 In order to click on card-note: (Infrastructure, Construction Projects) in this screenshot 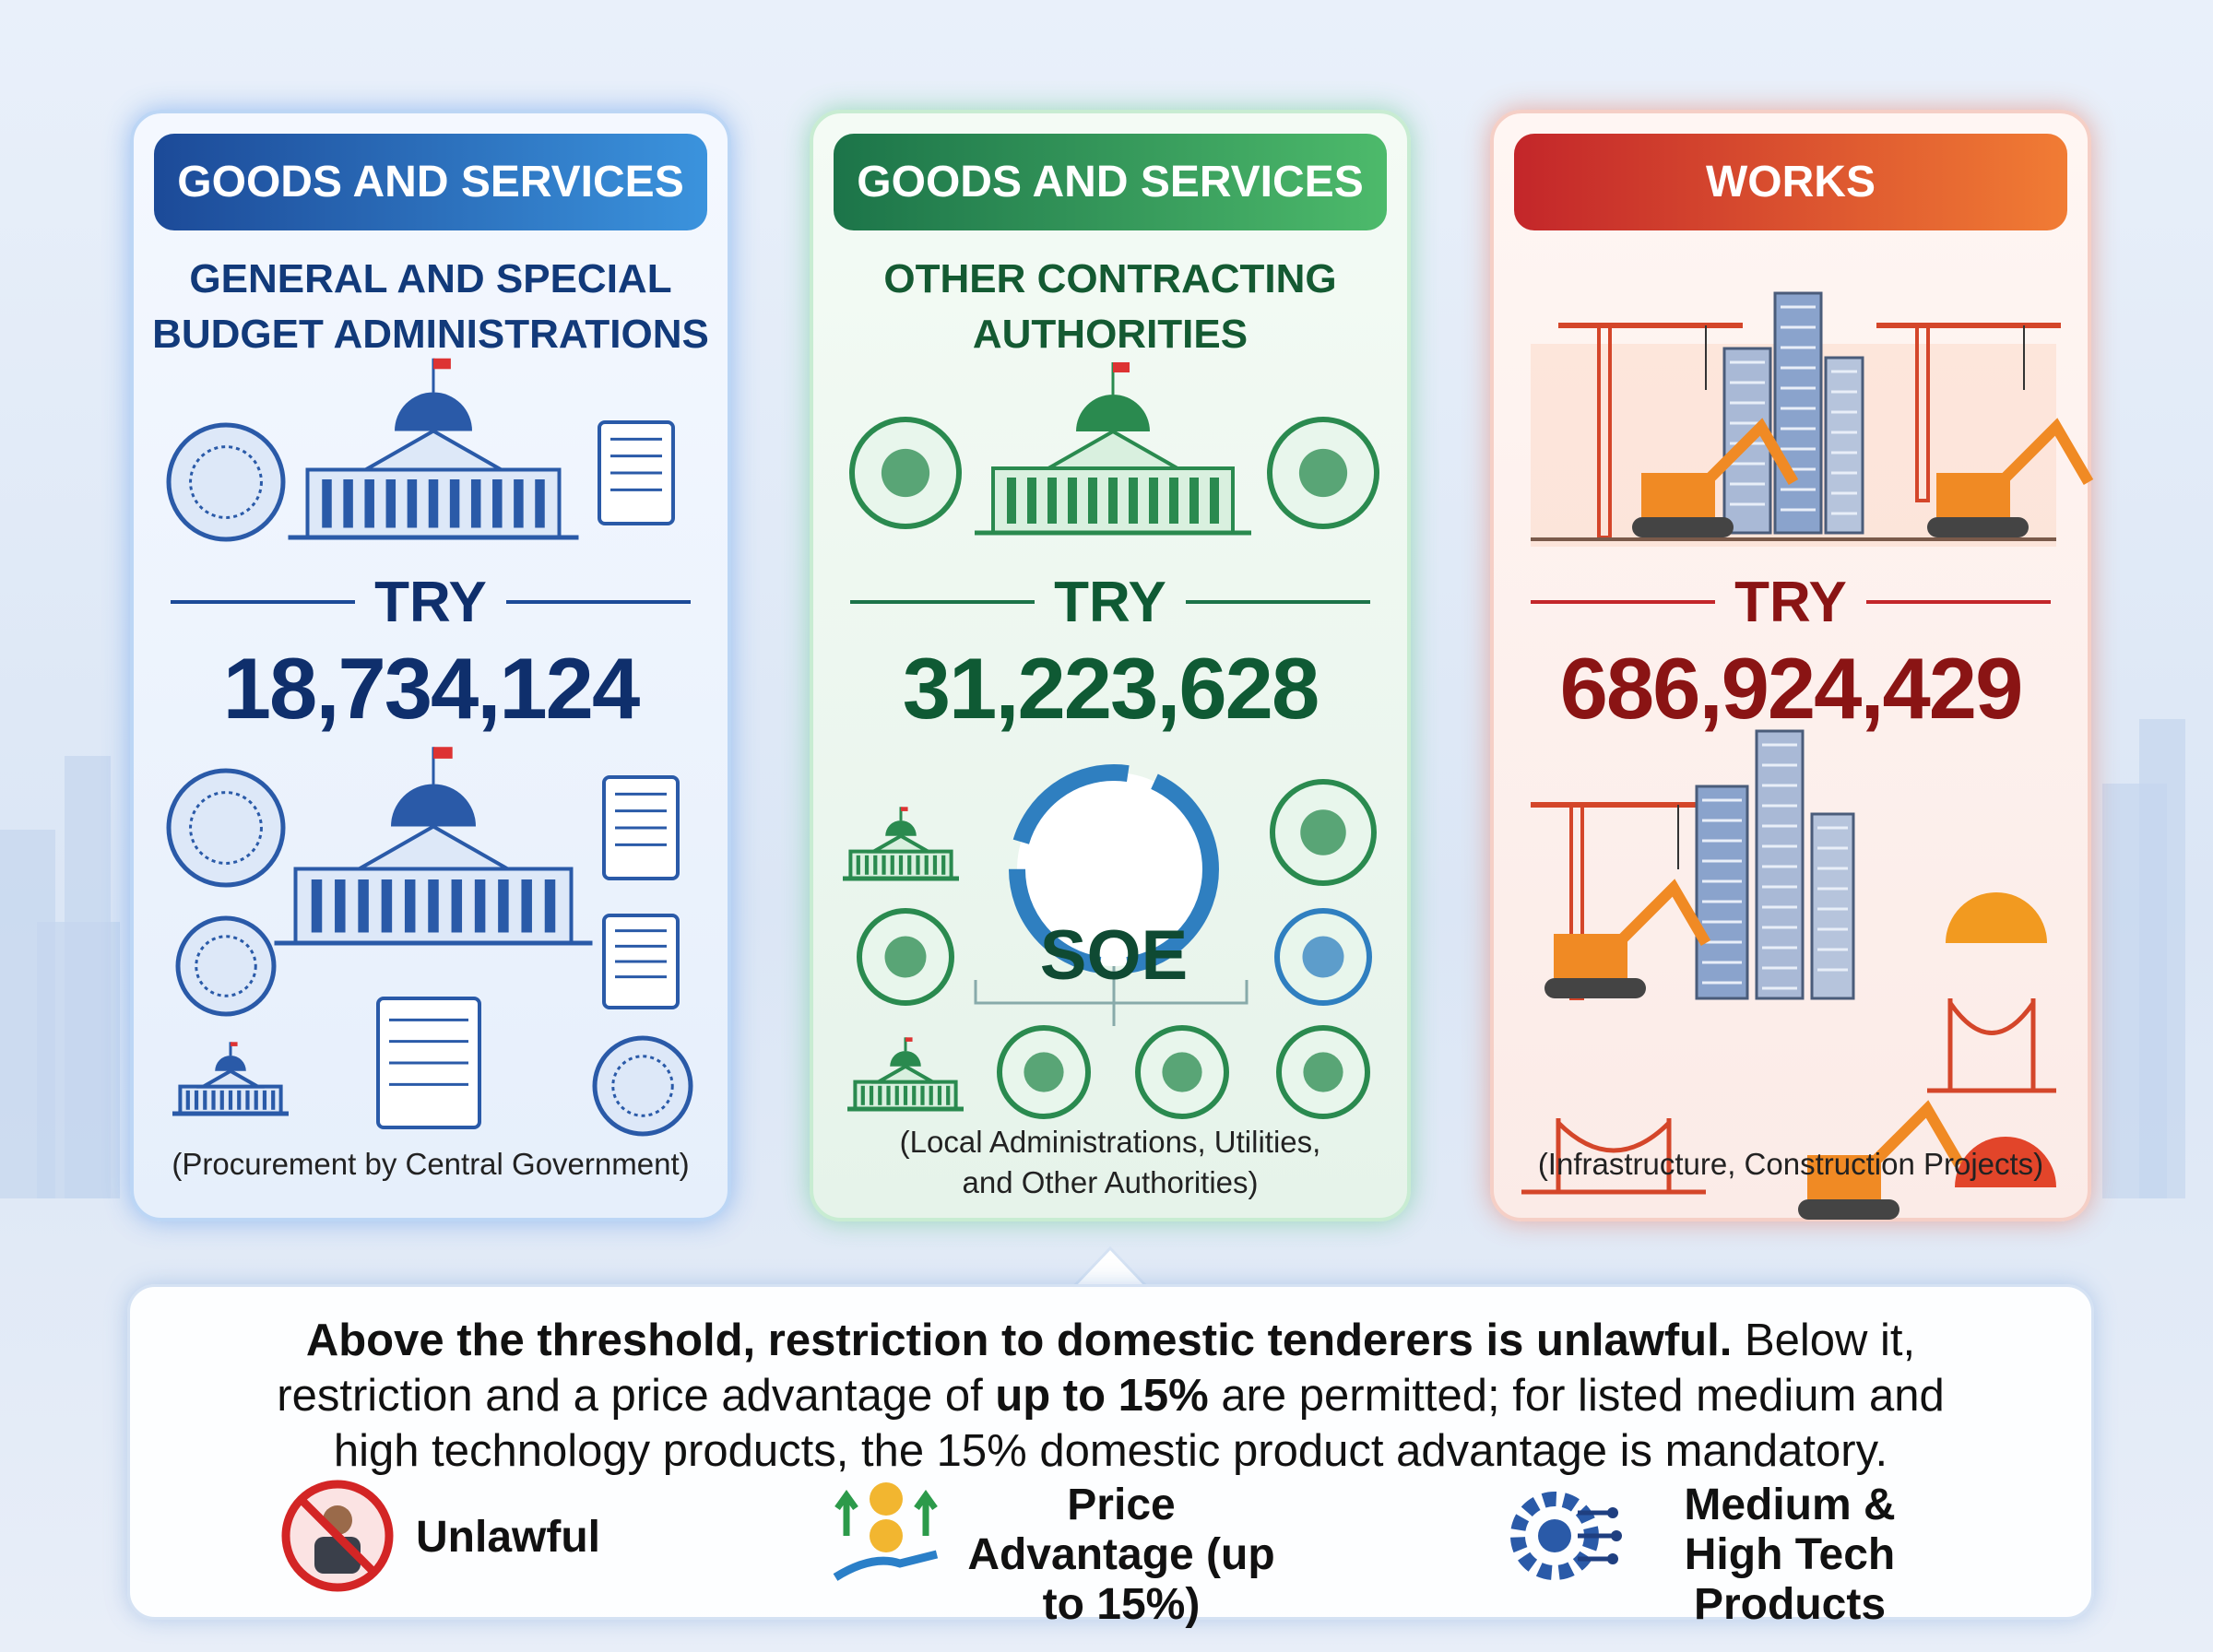, I will do `click(1790, 1164)`.